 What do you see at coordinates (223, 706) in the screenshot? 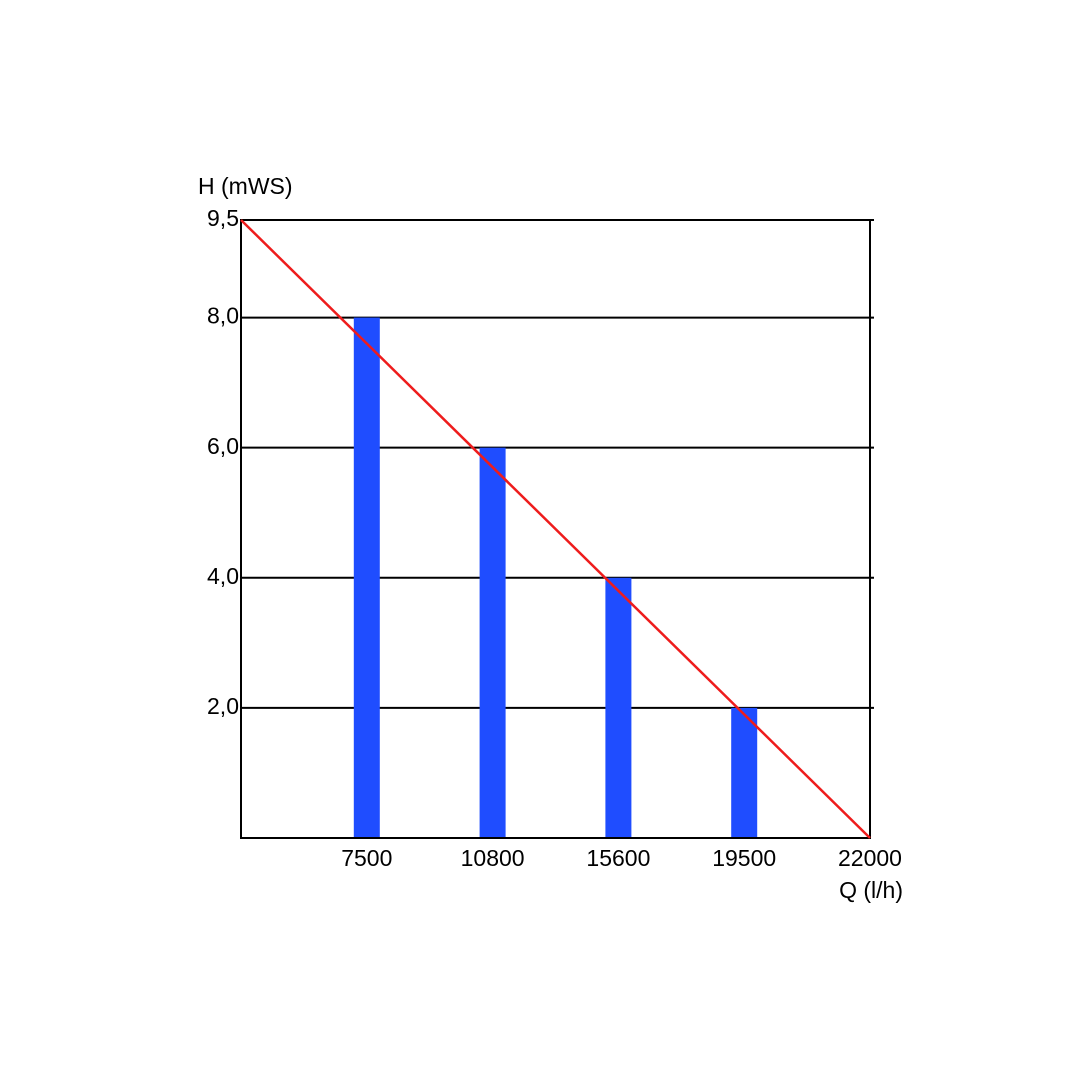
I see `y-tick-label: 2,0` at bounding box center [223, 706].